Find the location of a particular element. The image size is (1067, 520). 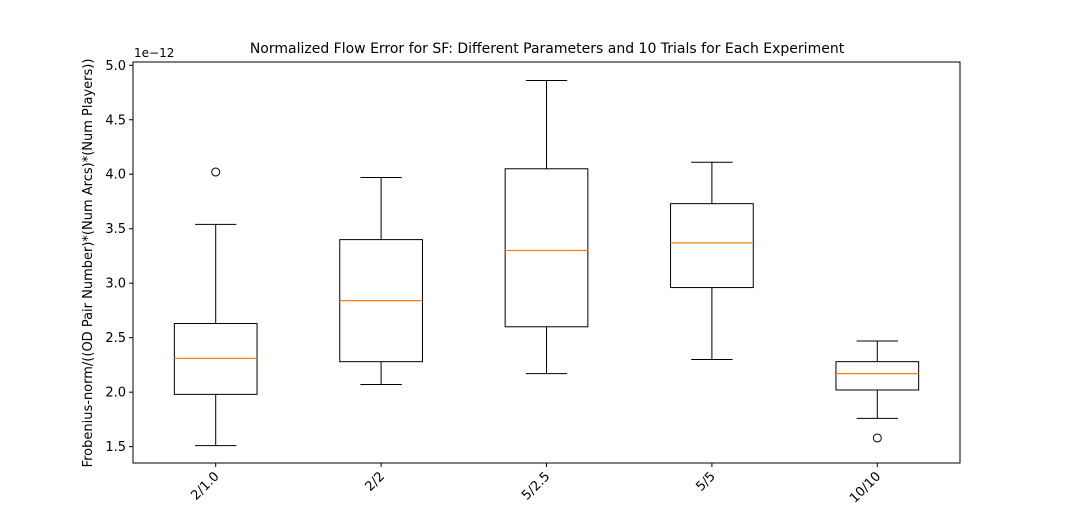

y-axis: 1.5 2.0 2.5 3.0 3.5 4.0 4.5 5.0 is located at coordinates (119, 257).